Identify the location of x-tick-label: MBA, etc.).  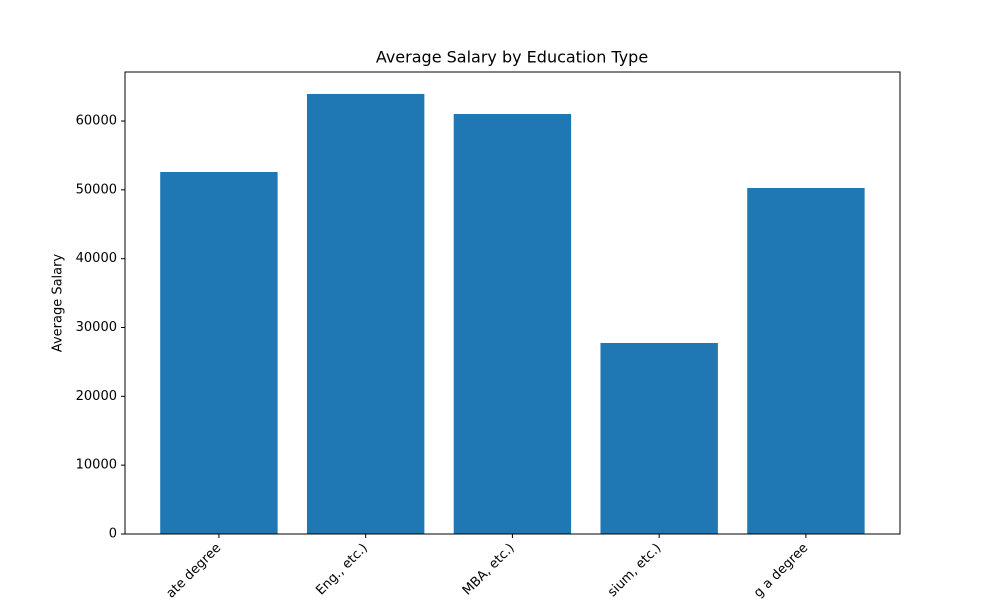
(489, 570).